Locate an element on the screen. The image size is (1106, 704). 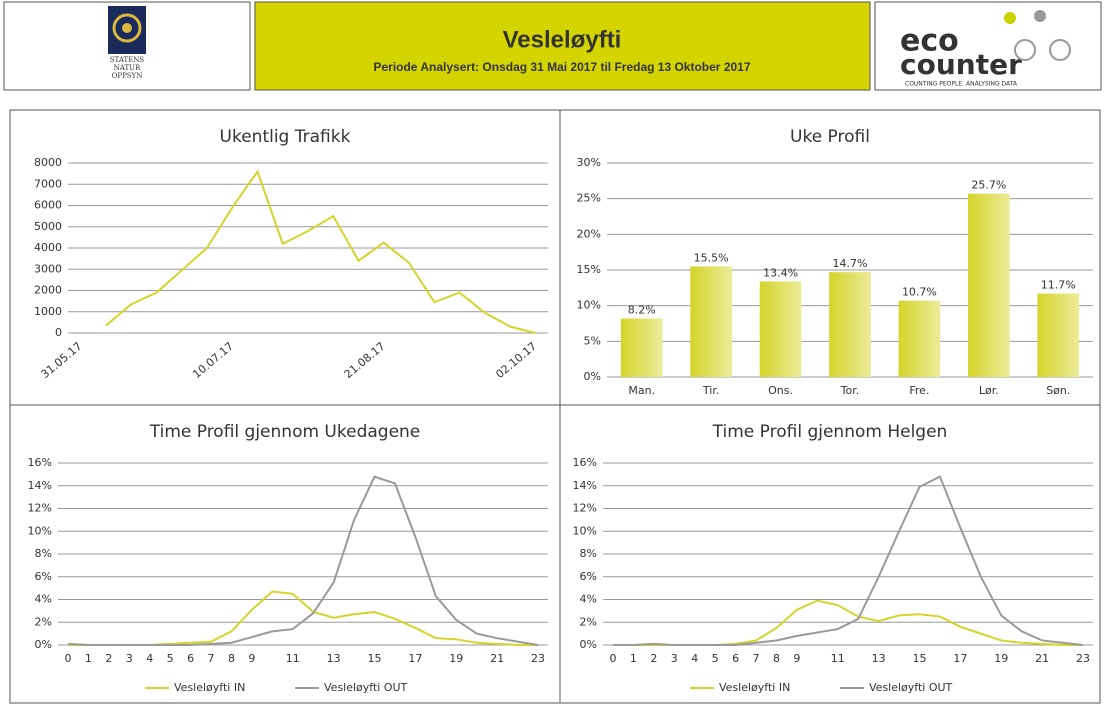
chart-title: Uke Profil is located at coordinates (830, 137).